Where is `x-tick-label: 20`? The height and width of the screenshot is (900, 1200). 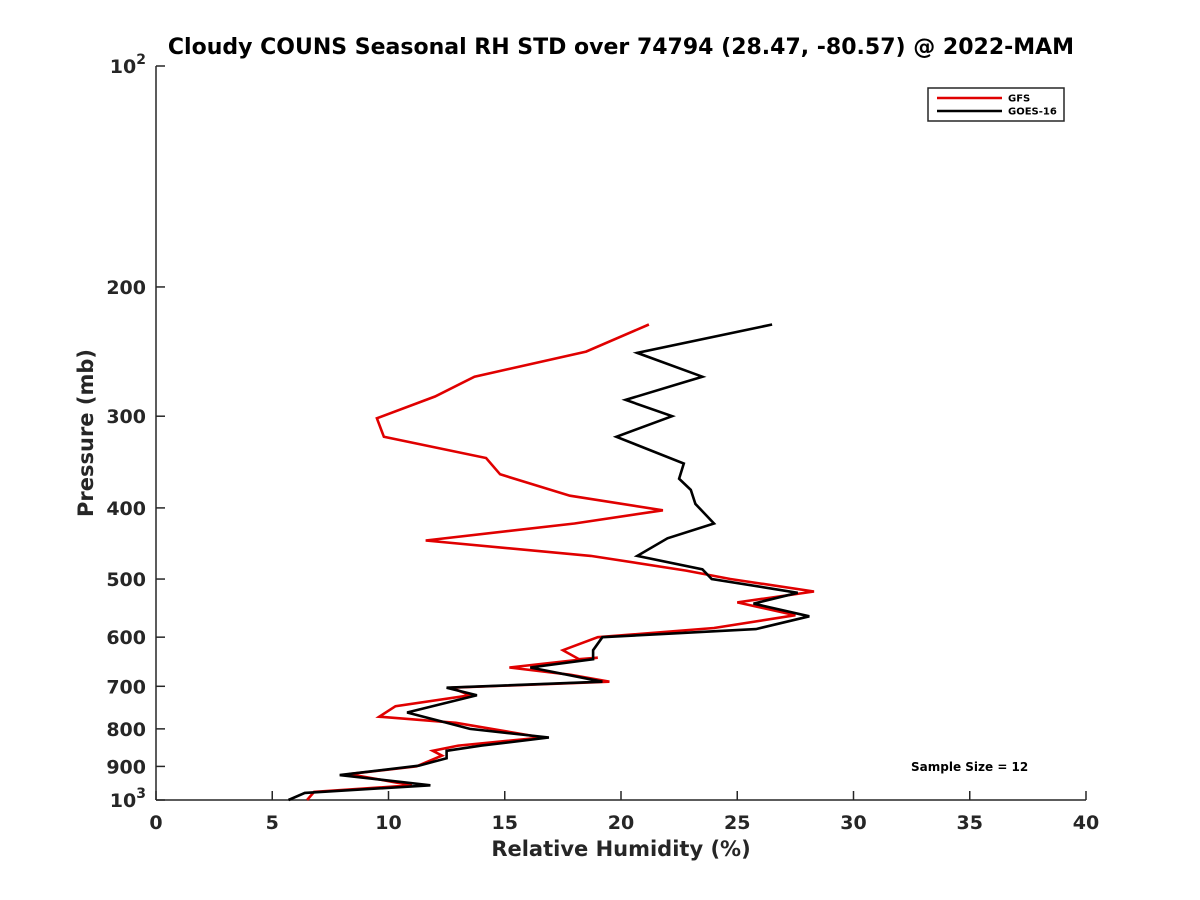
x-tick-label: 20 is located at coordinates (621, 823).